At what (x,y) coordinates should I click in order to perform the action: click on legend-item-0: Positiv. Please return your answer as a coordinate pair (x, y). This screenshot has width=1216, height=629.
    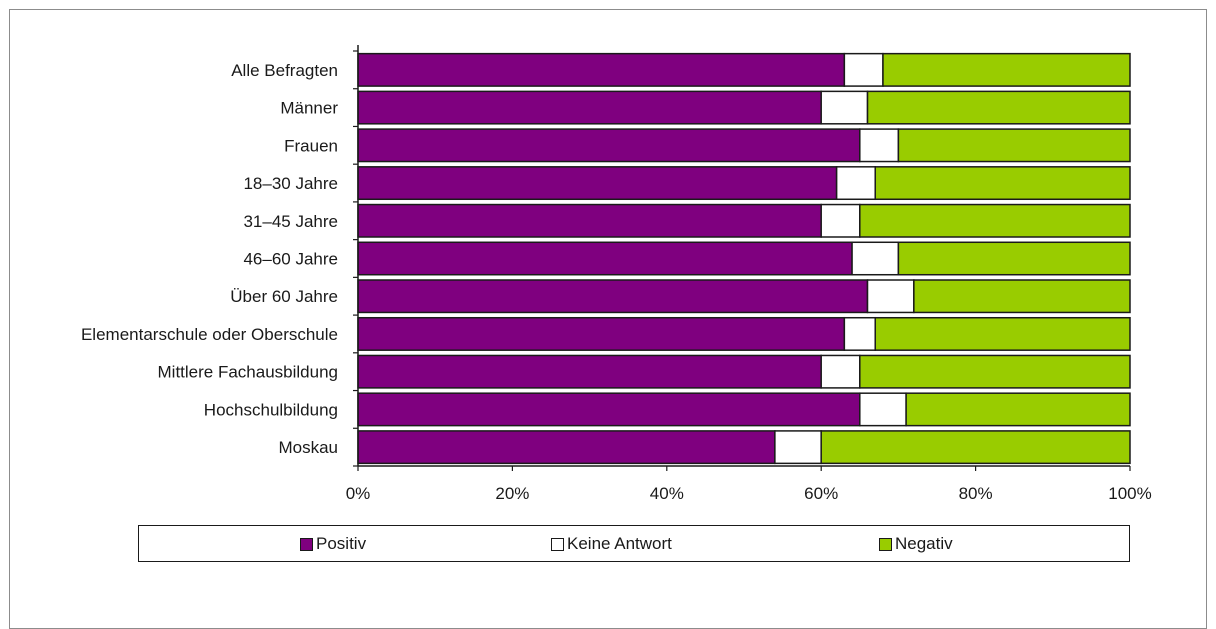
    Looking at the image, I should click on (333, 544).